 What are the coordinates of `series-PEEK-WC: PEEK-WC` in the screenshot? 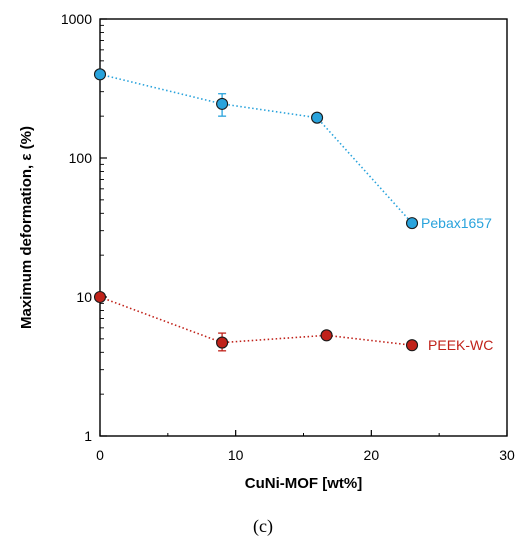 It's located at (293, 321).